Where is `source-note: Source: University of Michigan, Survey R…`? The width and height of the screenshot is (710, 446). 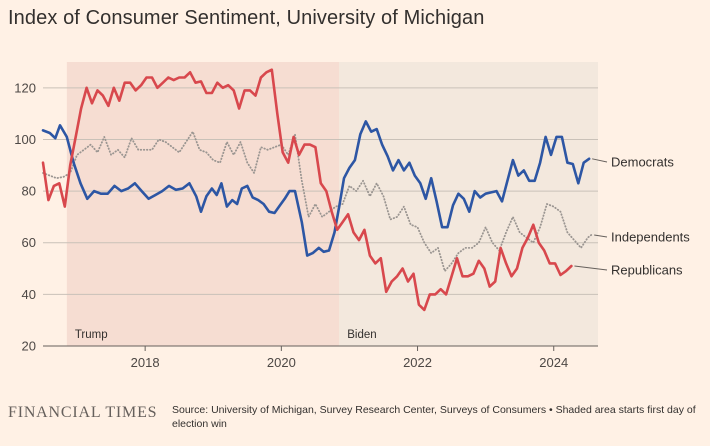
source-note: Source: University of Michigan, Survey R… is located at coordinates (434, 417).